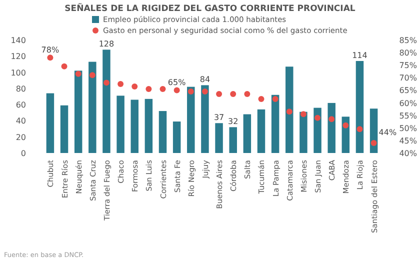  What do you see at coordinates (18, 57) in the screenshot?
I see `y-tick-label: 120` at bounding box center [18, 57].